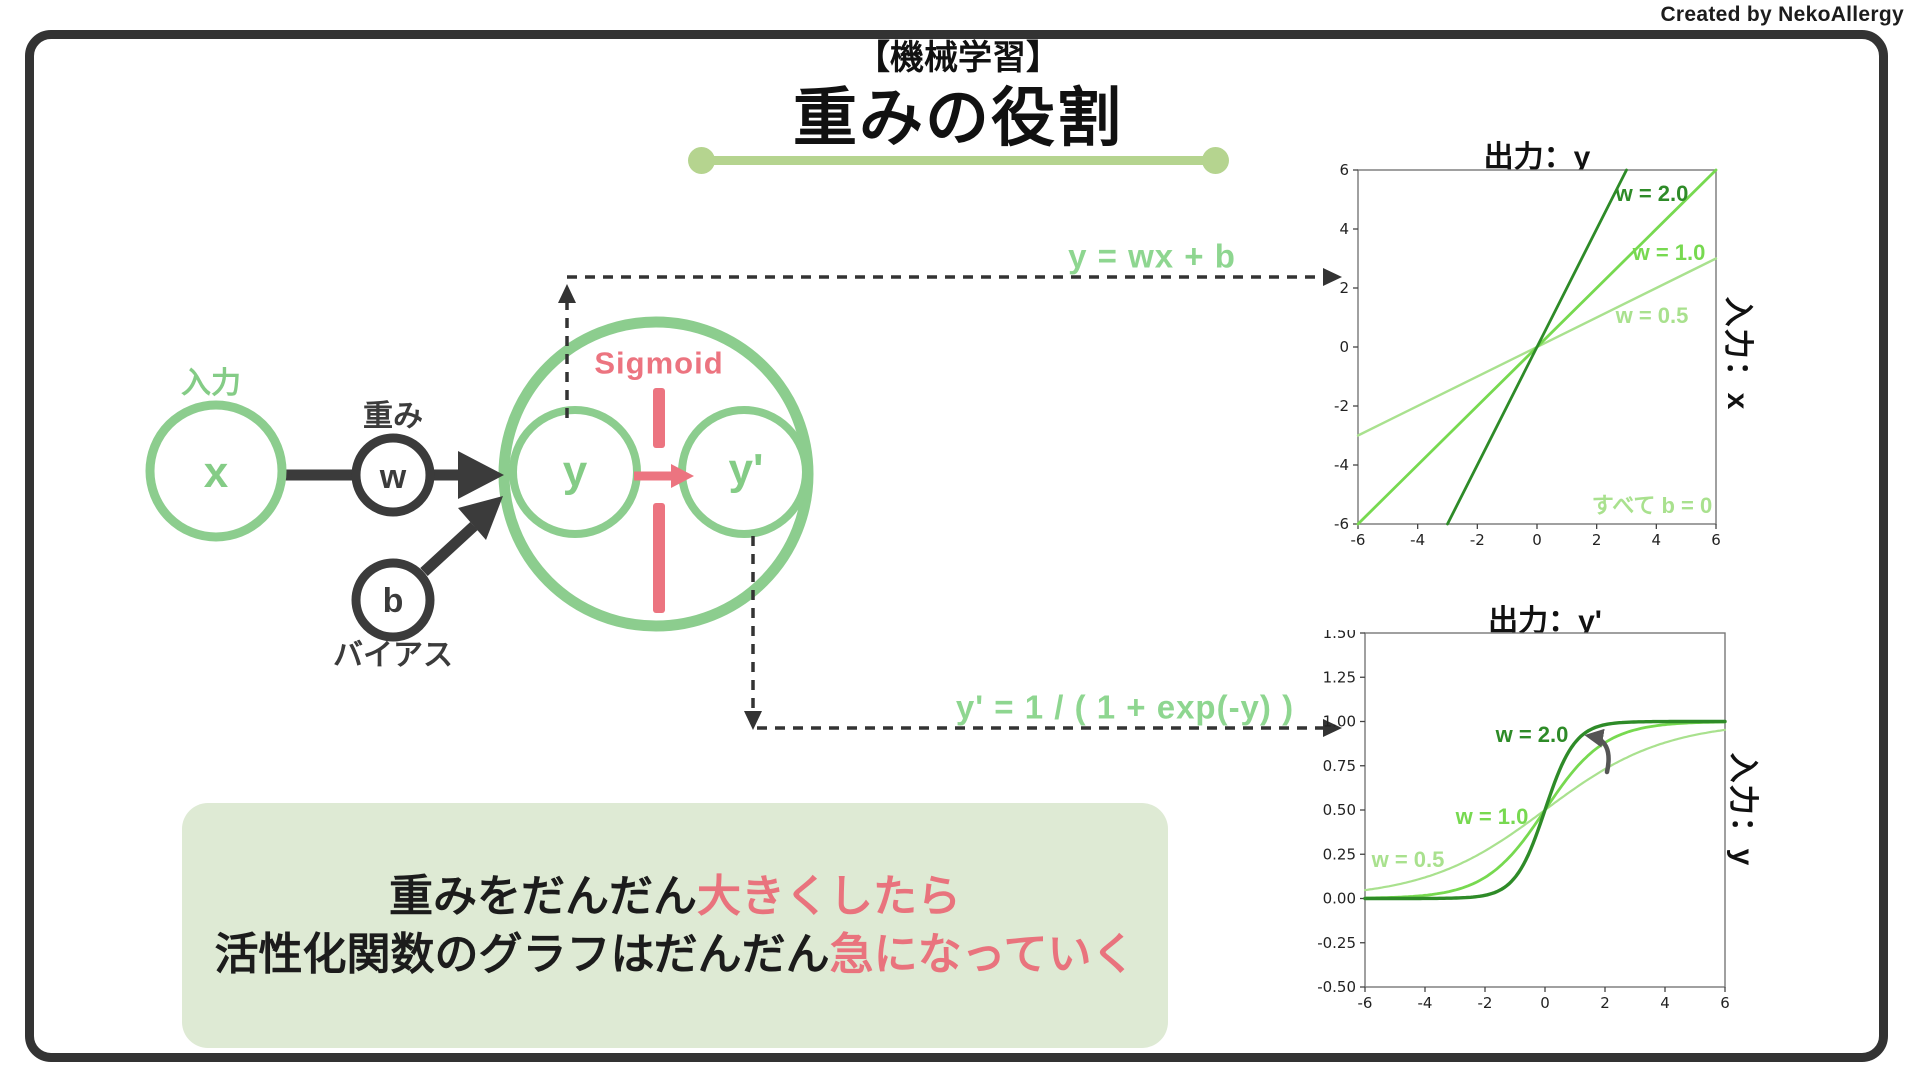 The width and height of the screenshot is (1920, 1080). Describe the element at coordinates (1344, 170) in the screenshot. I see `y-tick-label: 6` at that location.